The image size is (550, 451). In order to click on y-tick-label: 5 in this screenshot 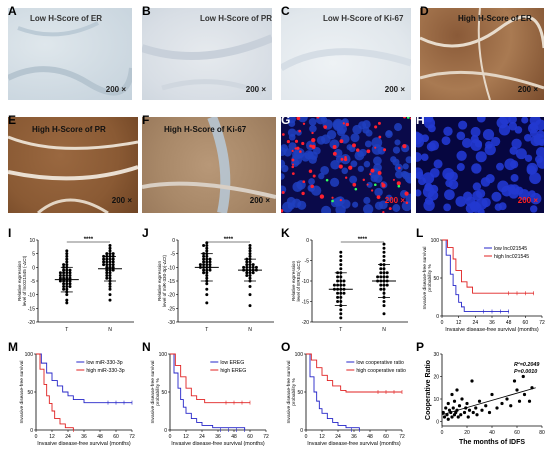, I will do `click(33, 255)`.